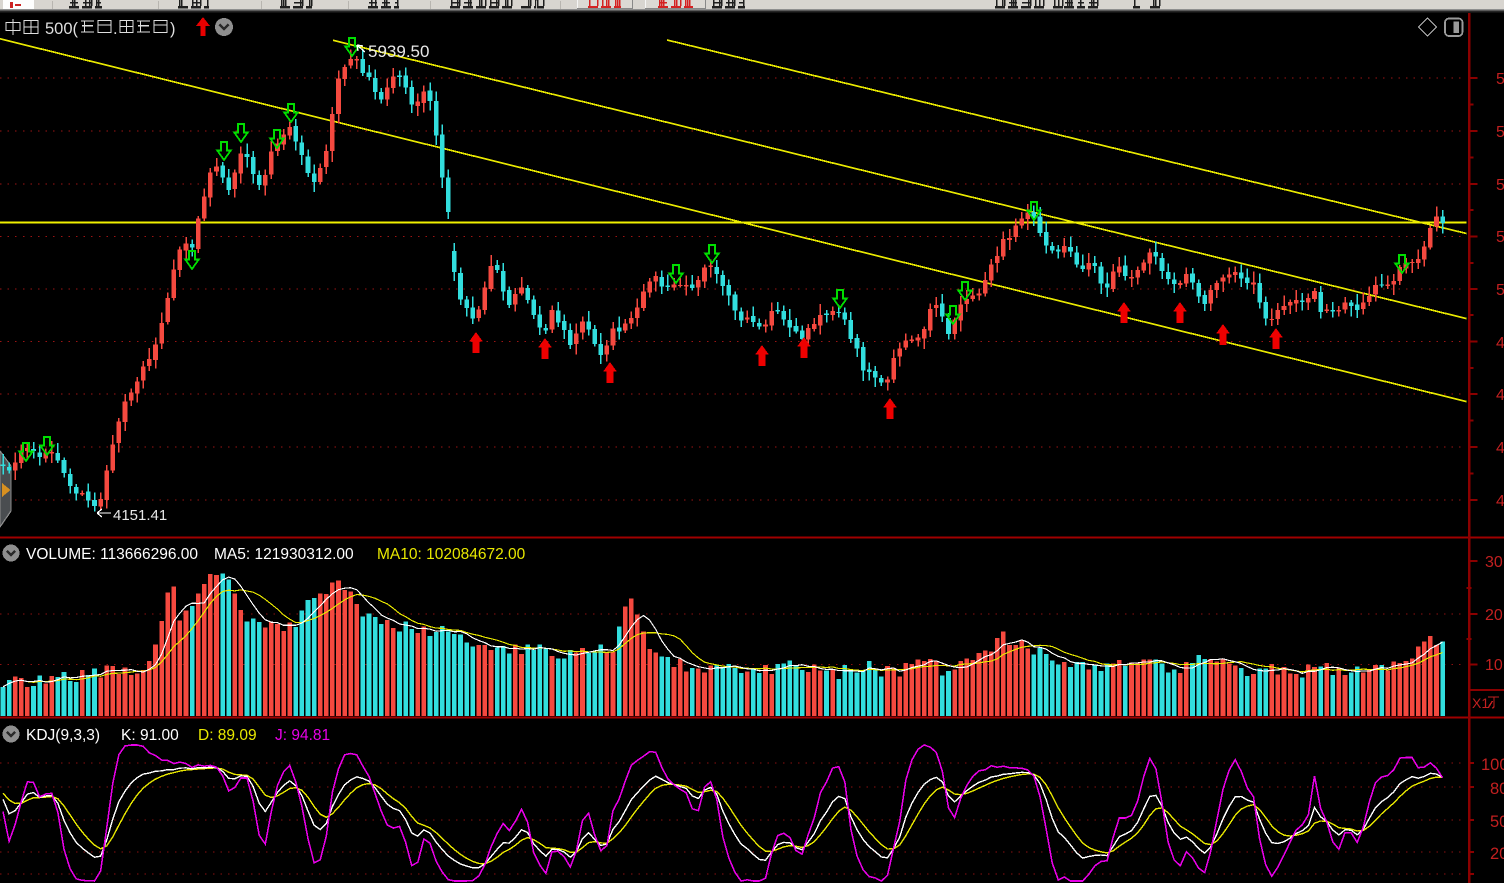  I want to click on svg-text: 4151.41, so click(140, 515).